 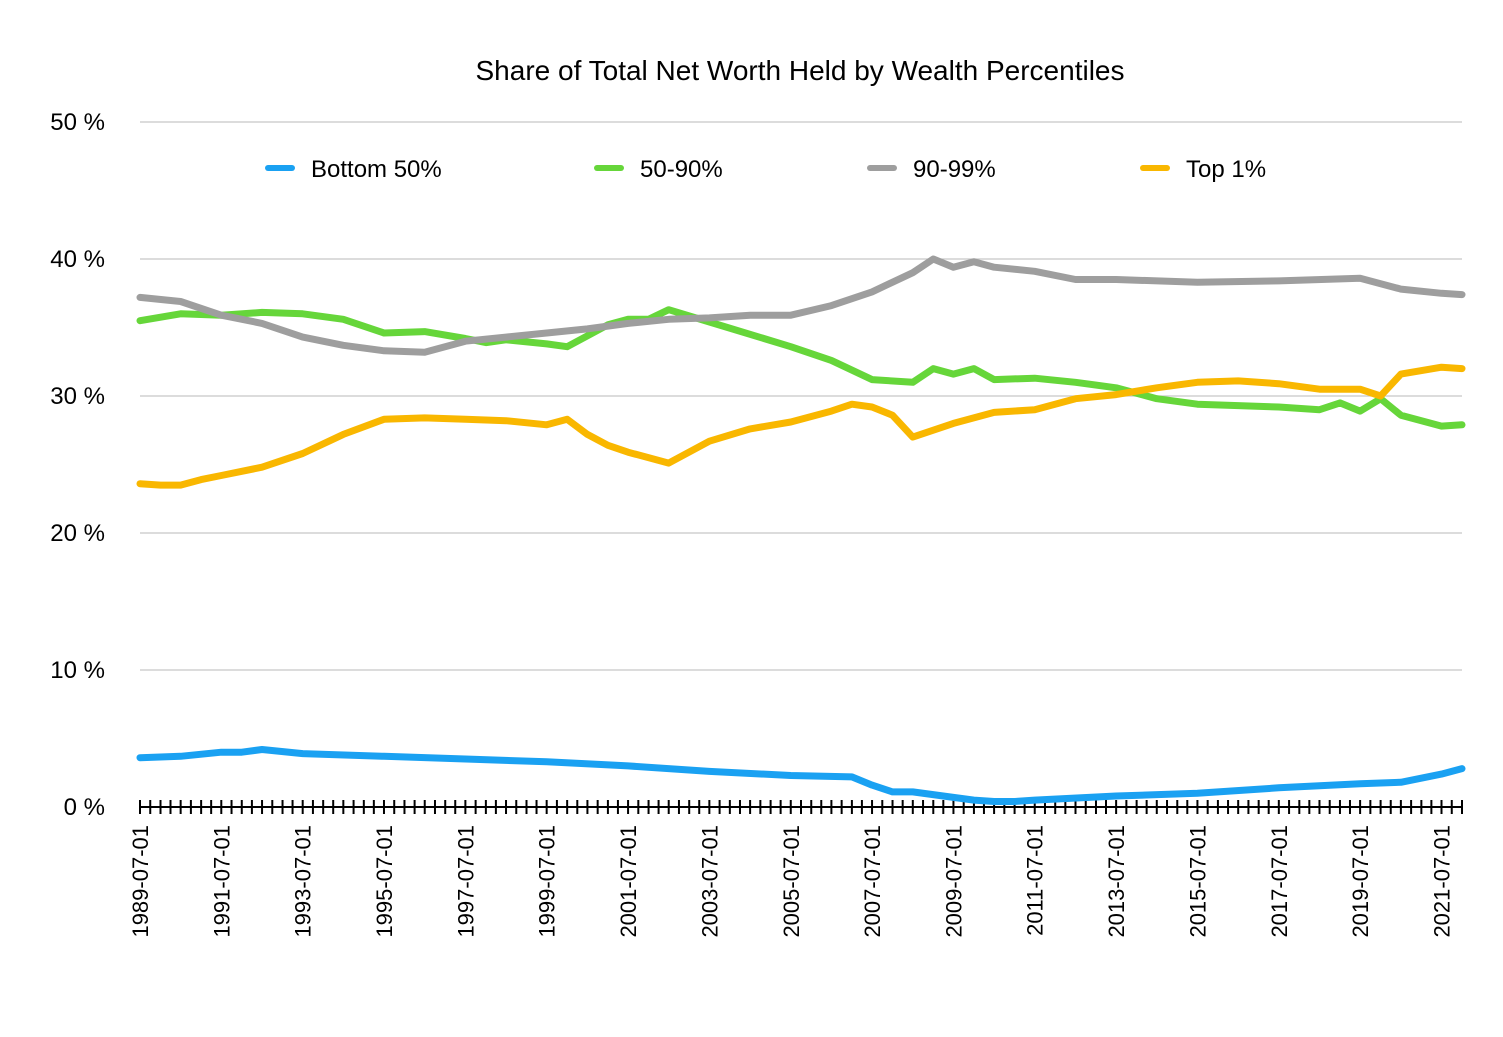 I want to click on y-axis: 0 % 10 % 20 % 30 % 40 % 50 %, so click(x=77, y=465).